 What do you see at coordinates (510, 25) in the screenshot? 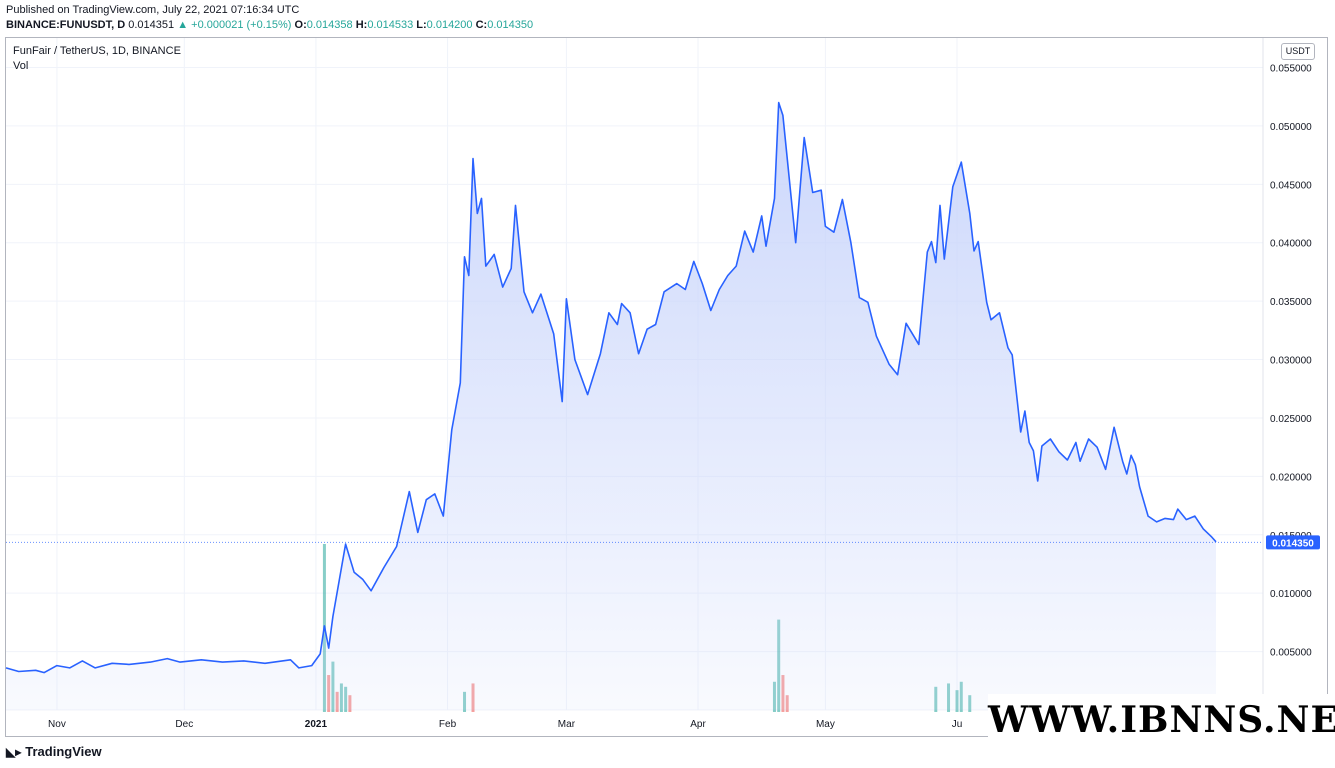
I see `close-value: 0.014350` at bounding box center [510, 25].